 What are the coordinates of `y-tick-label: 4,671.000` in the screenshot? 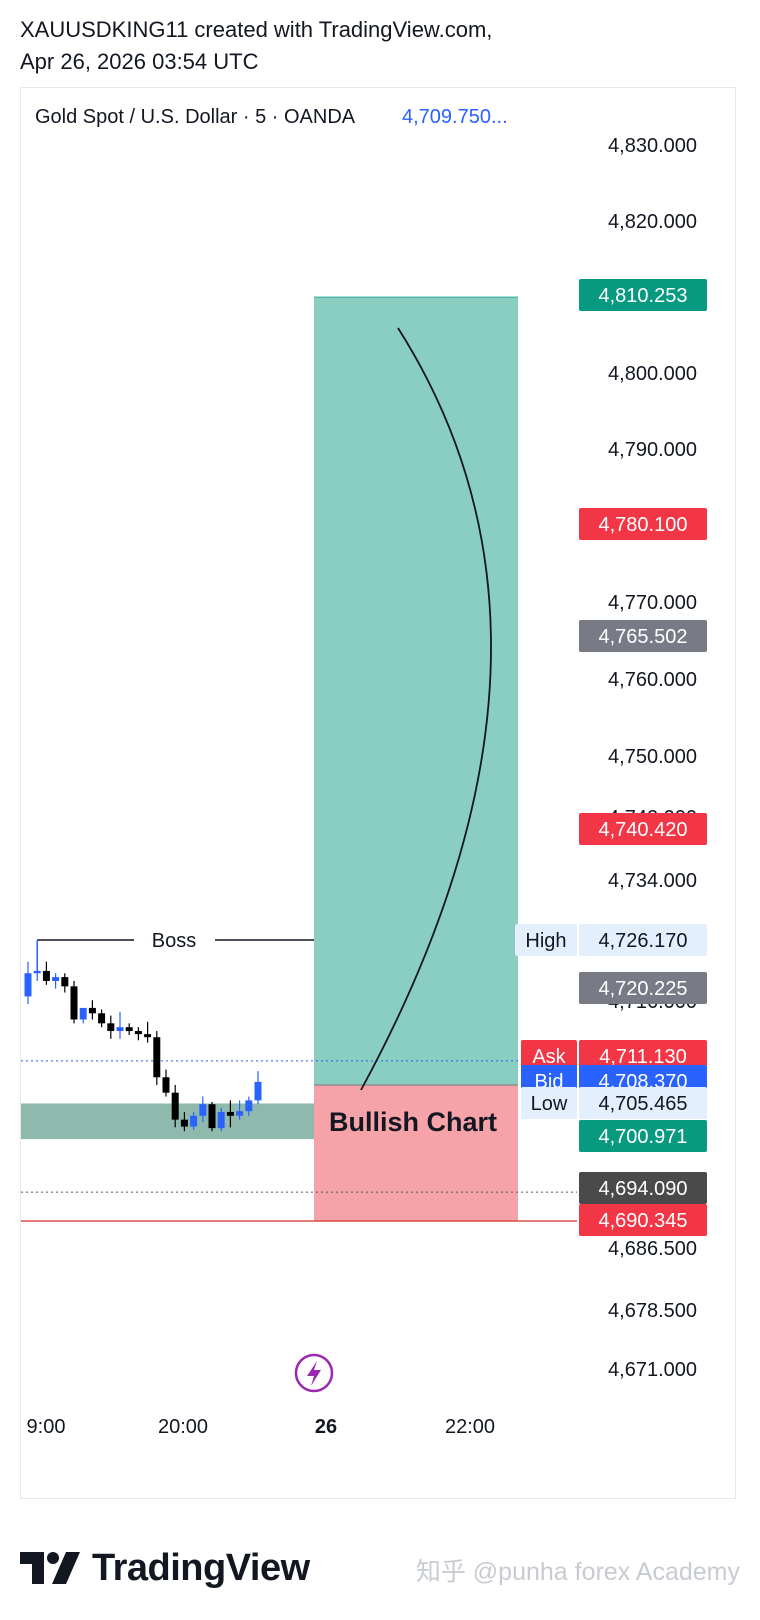 It's located at (652, 1370).